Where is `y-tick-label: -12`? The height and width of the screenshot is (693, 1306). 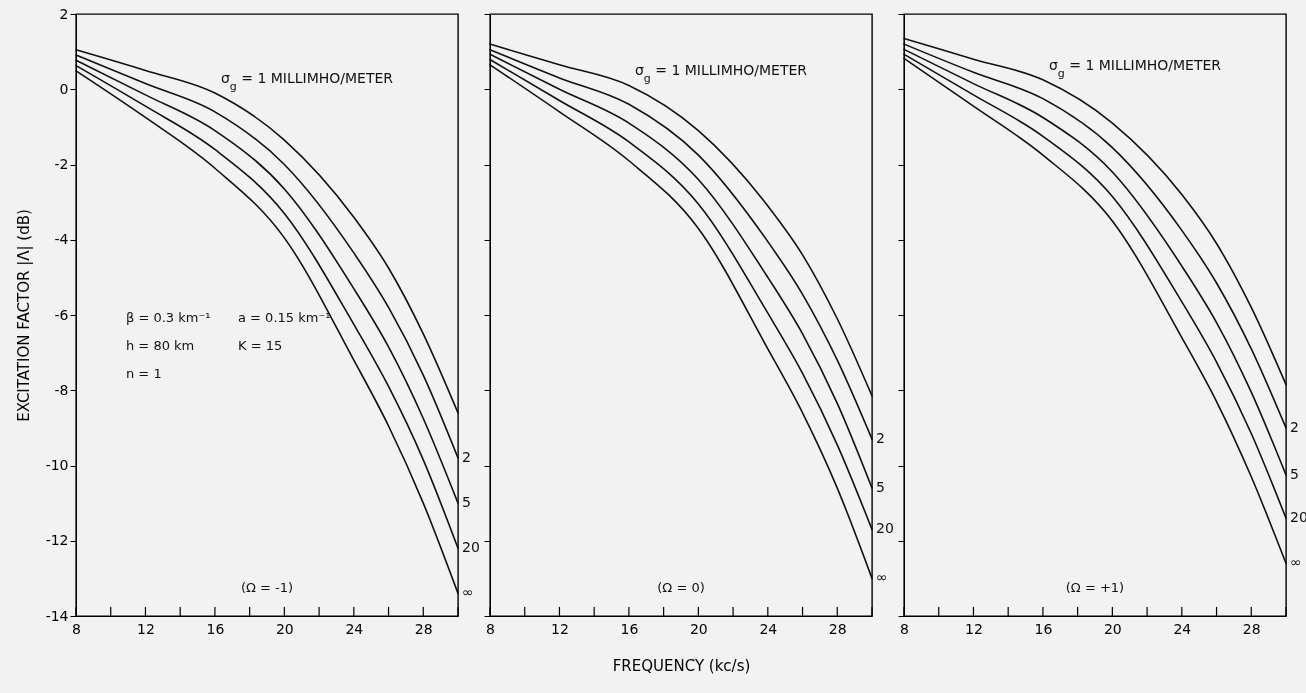
y-tick-label: -12 is located at coordinates (57, 540).